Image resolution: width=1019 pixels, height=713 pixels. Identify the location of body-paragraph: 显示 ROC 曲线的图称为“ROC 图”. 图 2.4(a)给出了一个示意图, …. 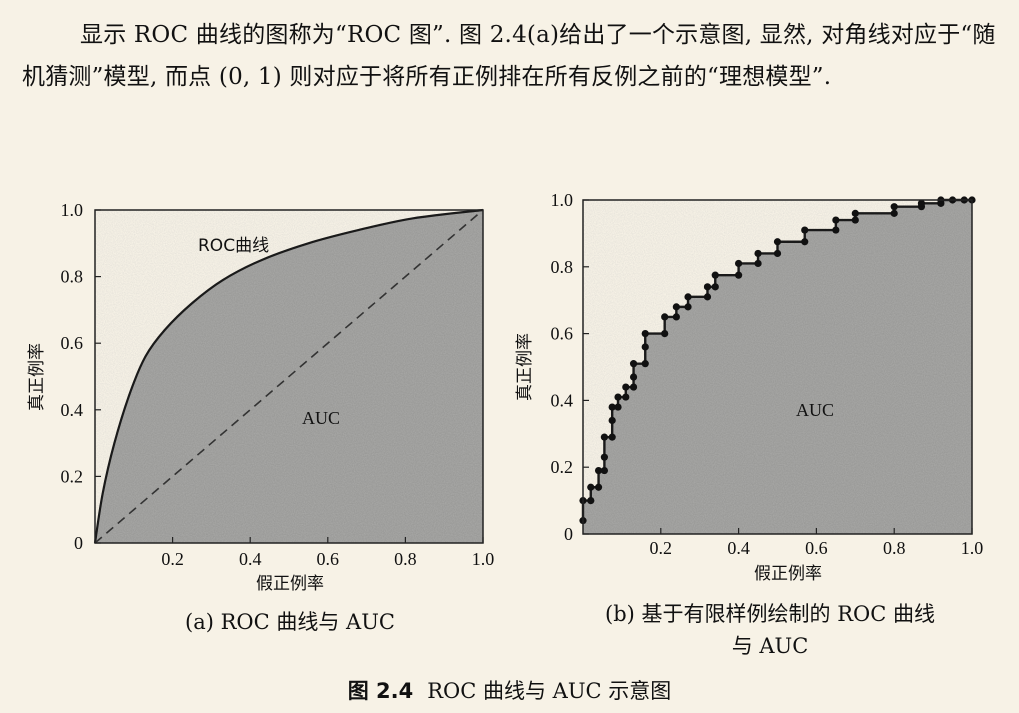
(509, 56).